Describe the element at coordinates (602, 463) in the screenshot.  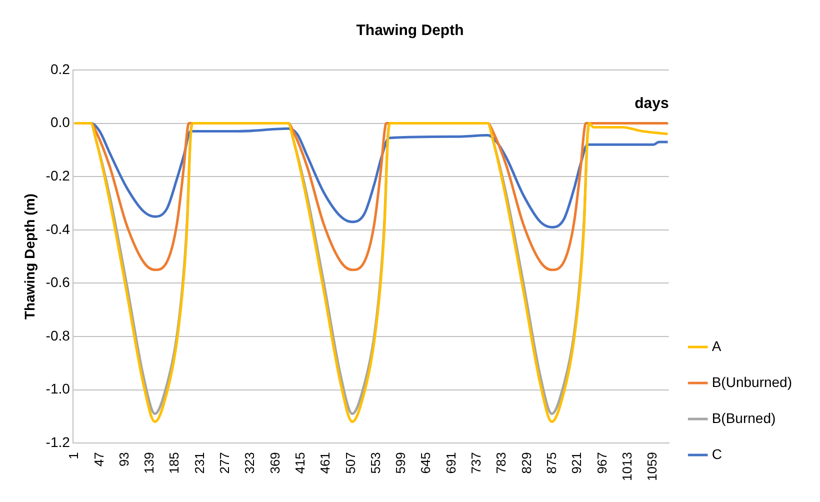
I see `x-tick-label: 967` at that location.